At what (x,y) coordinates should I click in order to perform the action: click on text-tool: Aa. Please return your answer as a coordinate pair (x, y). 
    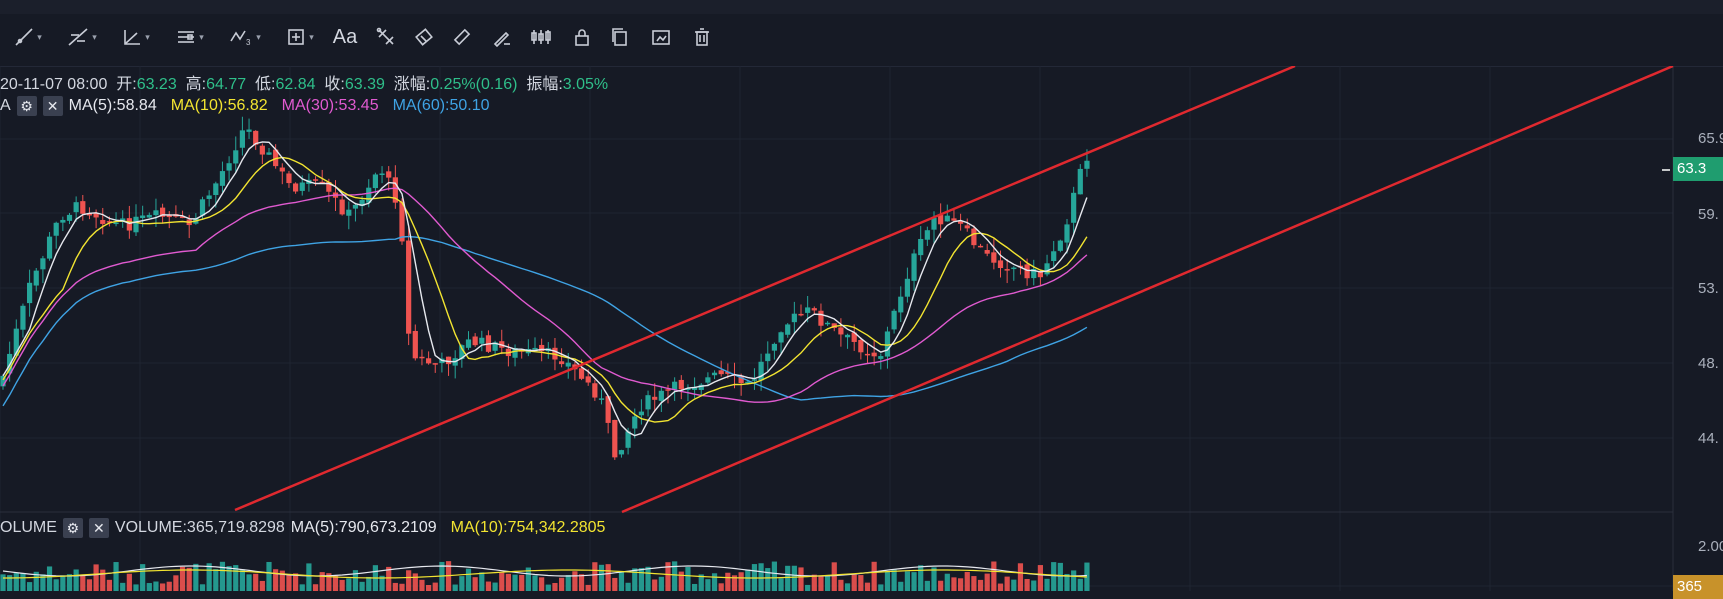
    Looking at the image, I should click on (345, 36).